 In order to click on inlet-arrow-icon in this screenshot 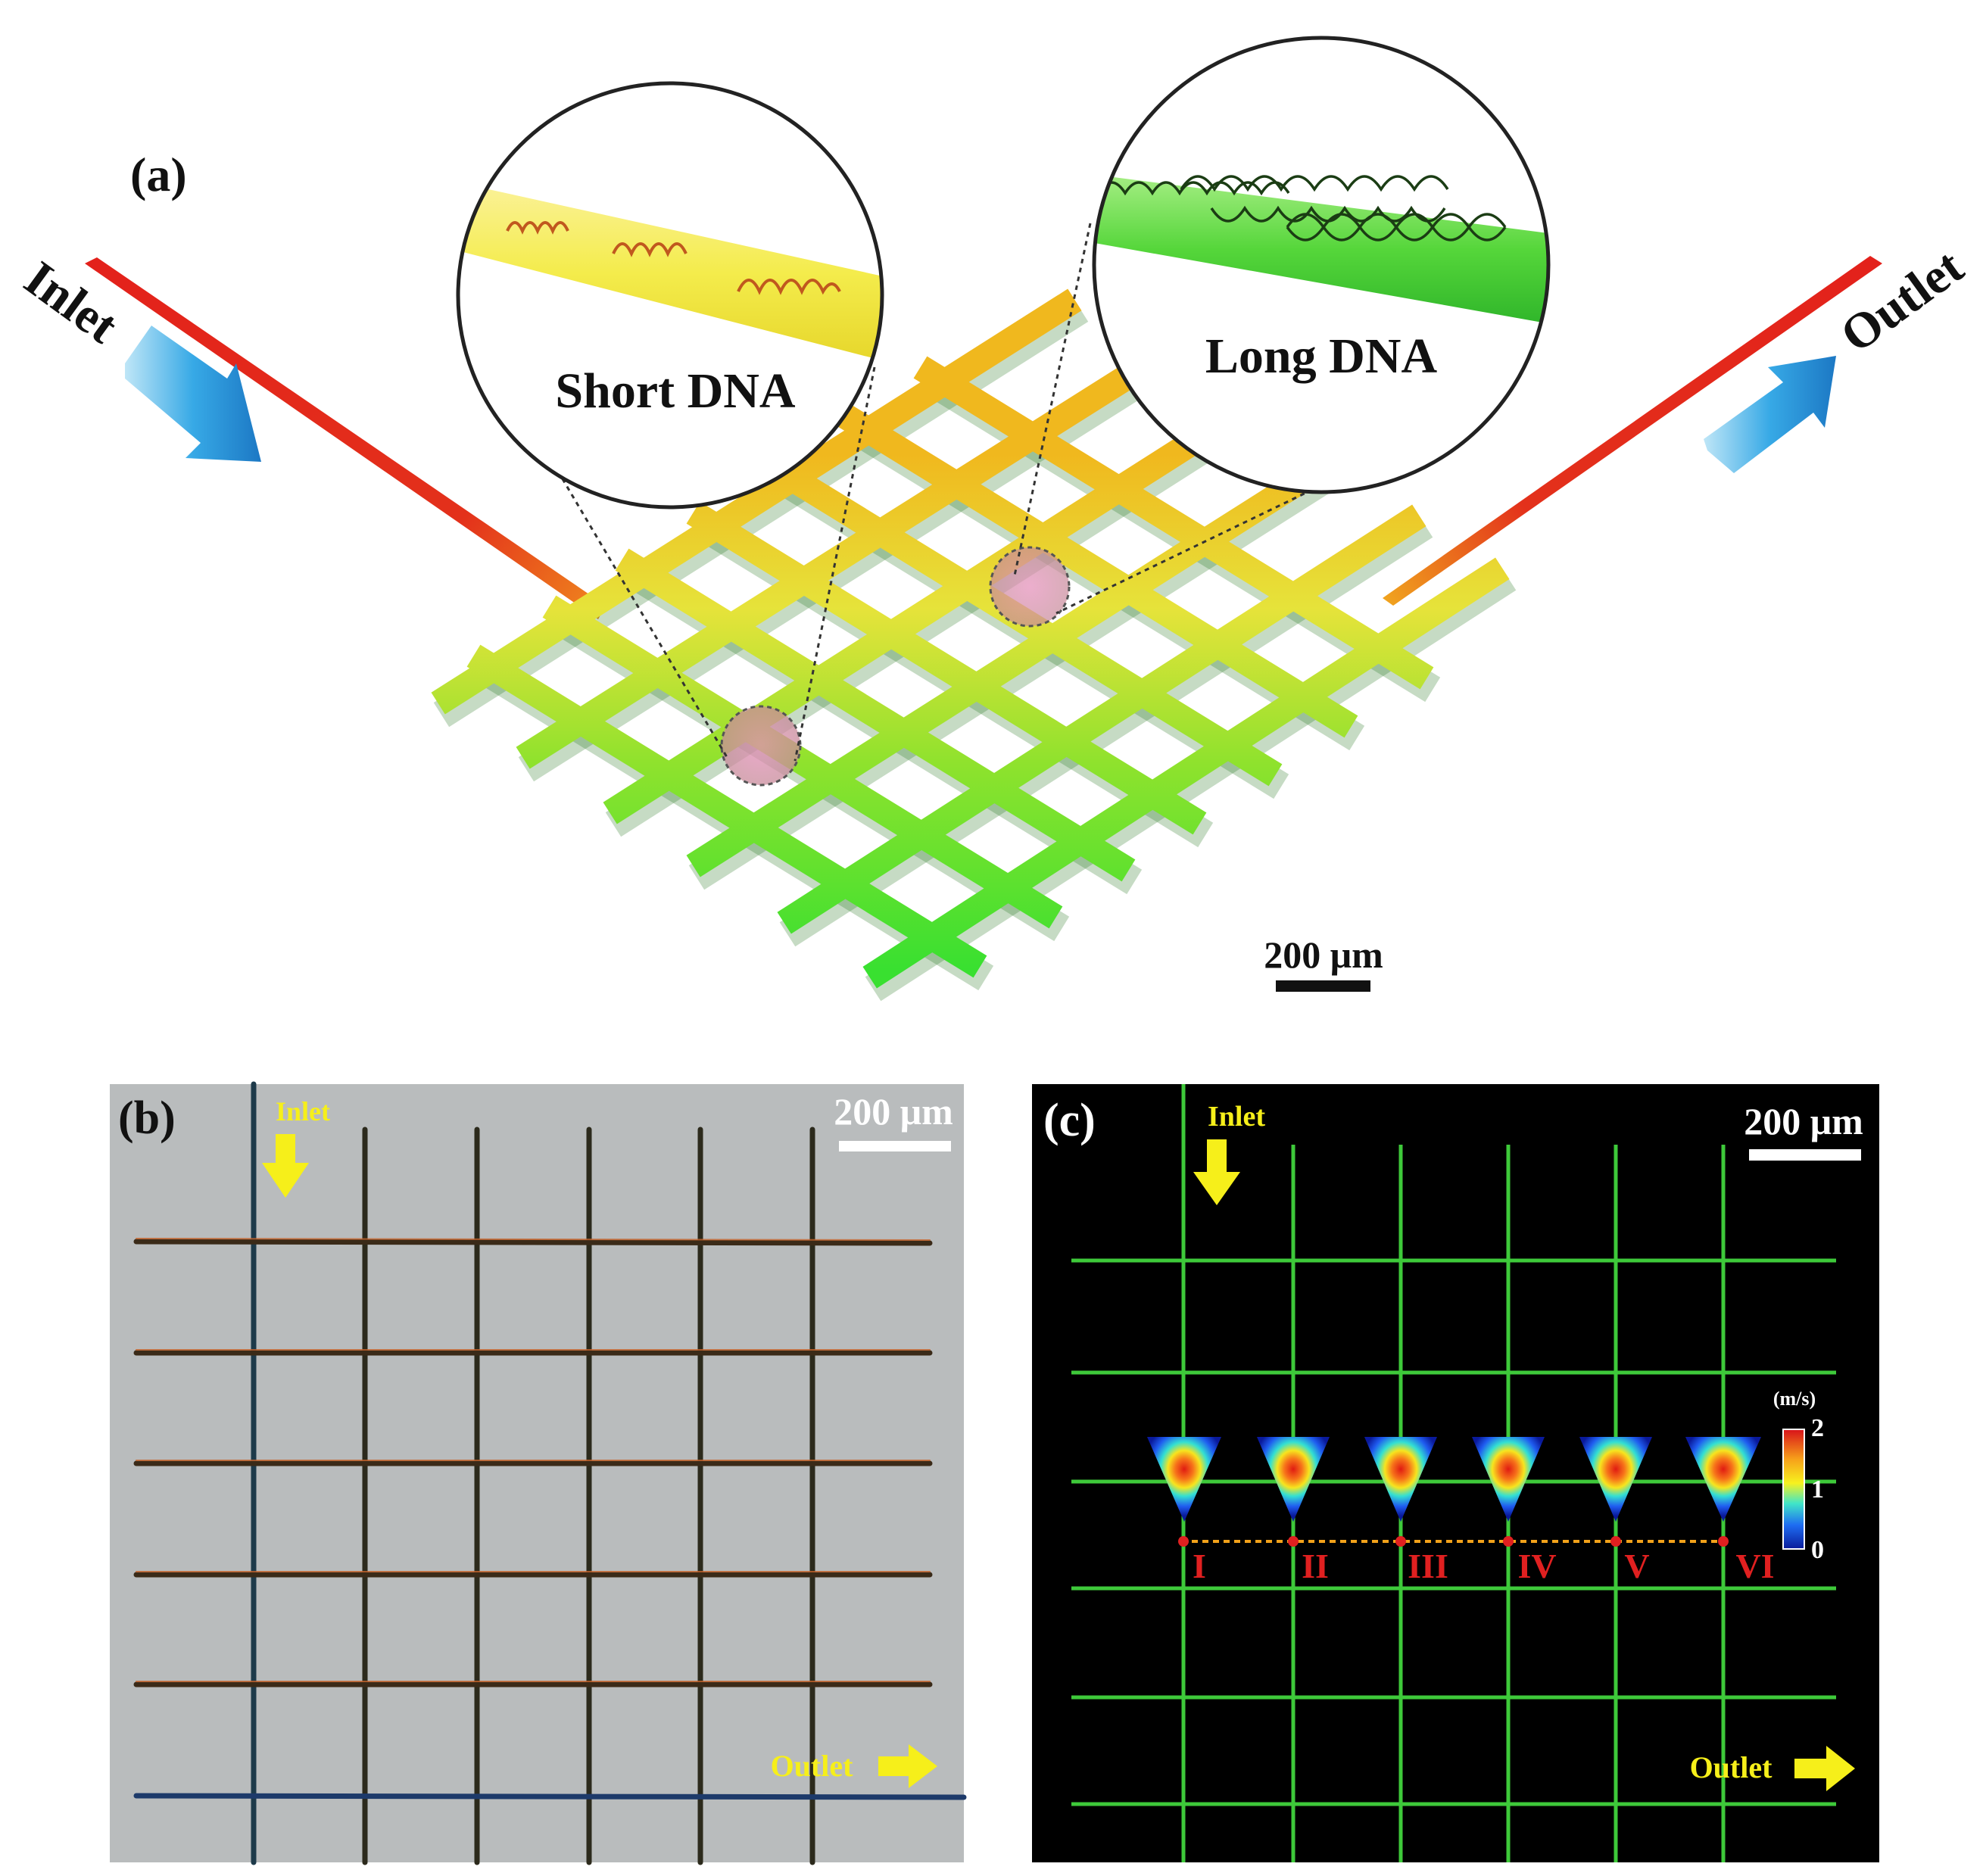, I will do `click(193, 394)`.